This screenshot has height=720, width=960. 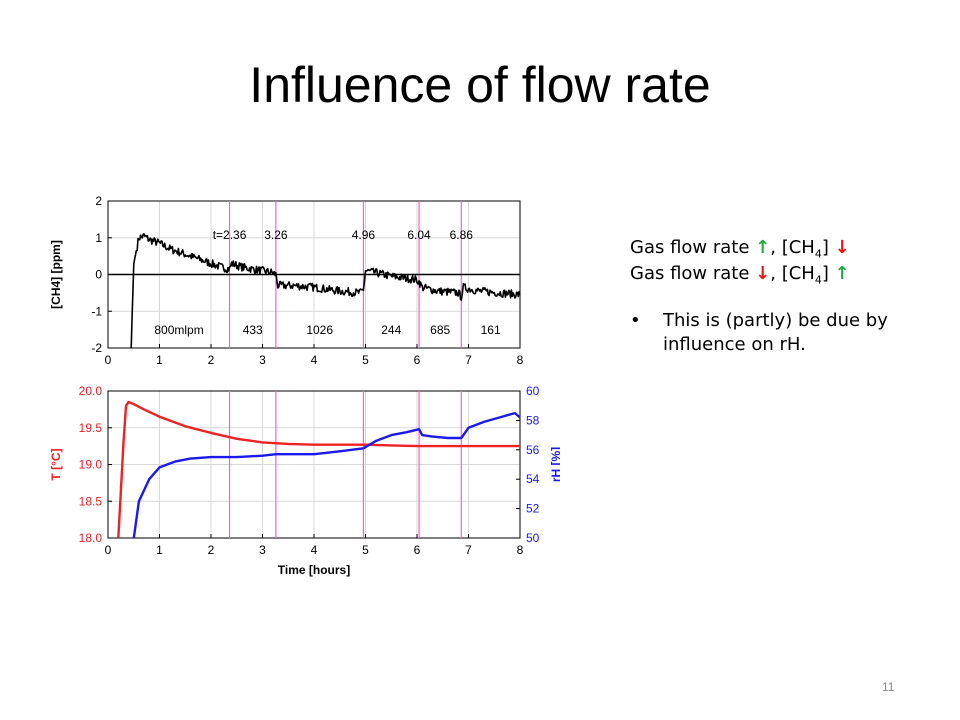 What do you see at coordinates (364, 235) in the screenshot?
I see `time-annotation: 4.96` at bounding box center [364, 235].